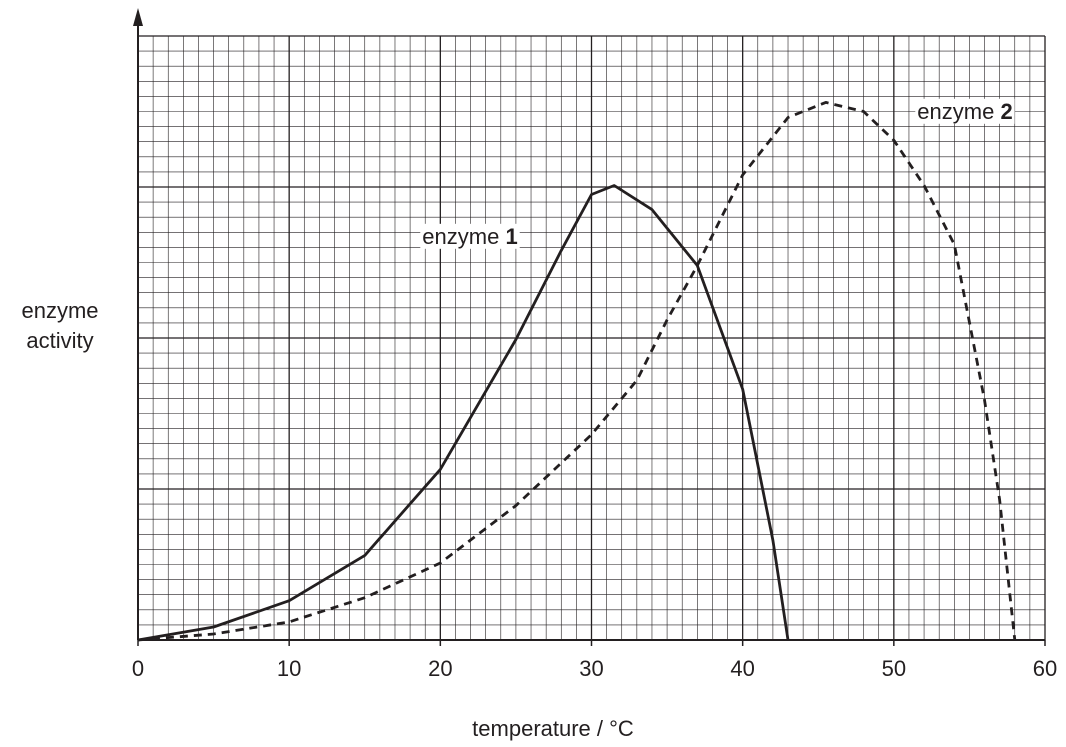  I want to click on y-axis-arrow, so click(138, 17).